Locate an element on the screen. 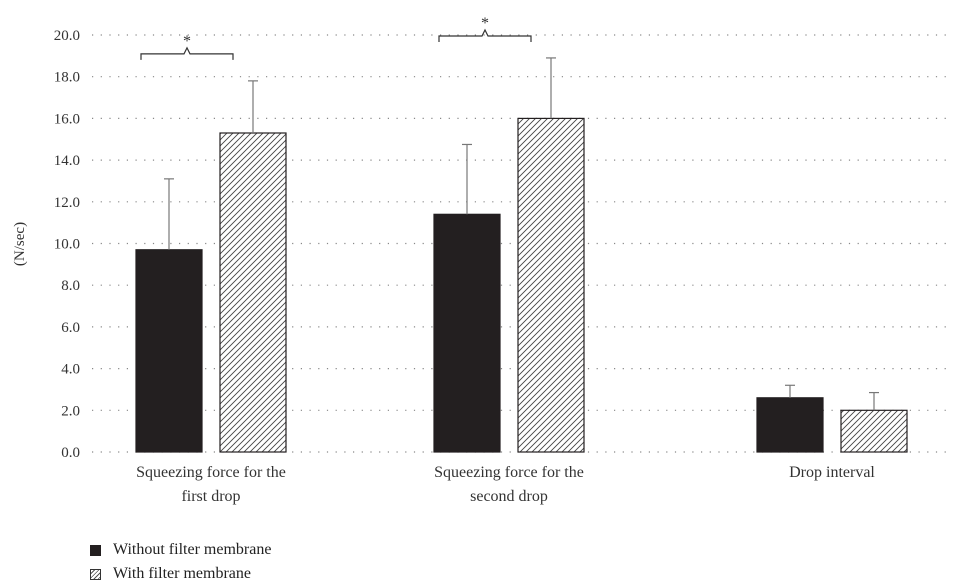  x-category-label: Drop interval is located at coordinates (832, 472).